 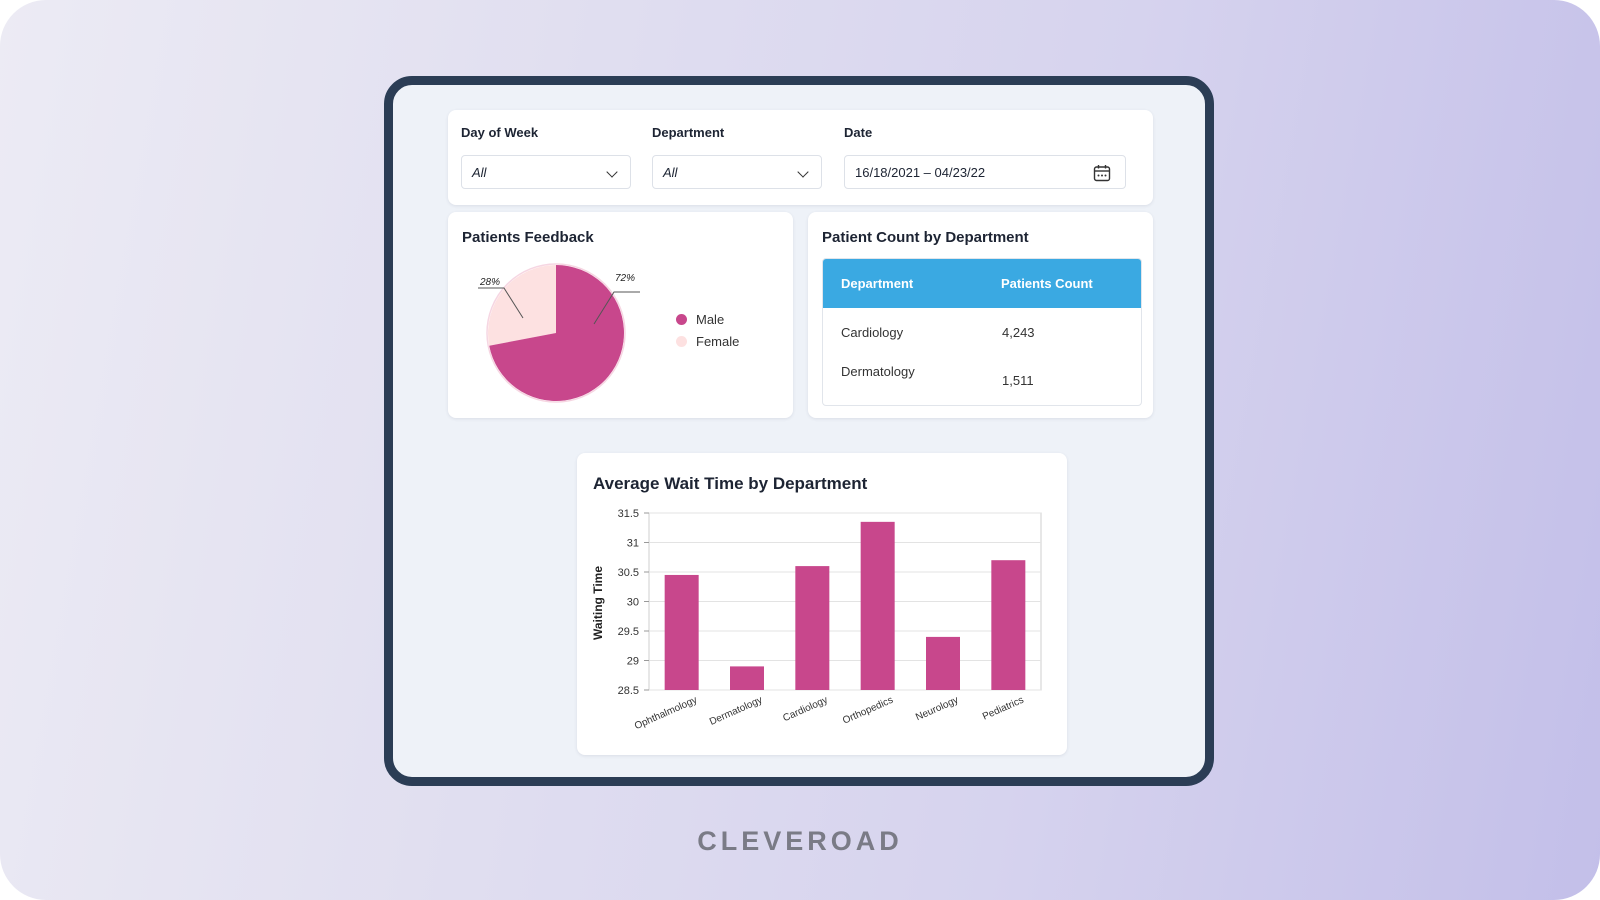 What do you see at coordinates (868, 711) in the screenshot?
I see `x-tick-label: Orthopedics` at bounding box center [868, 711].